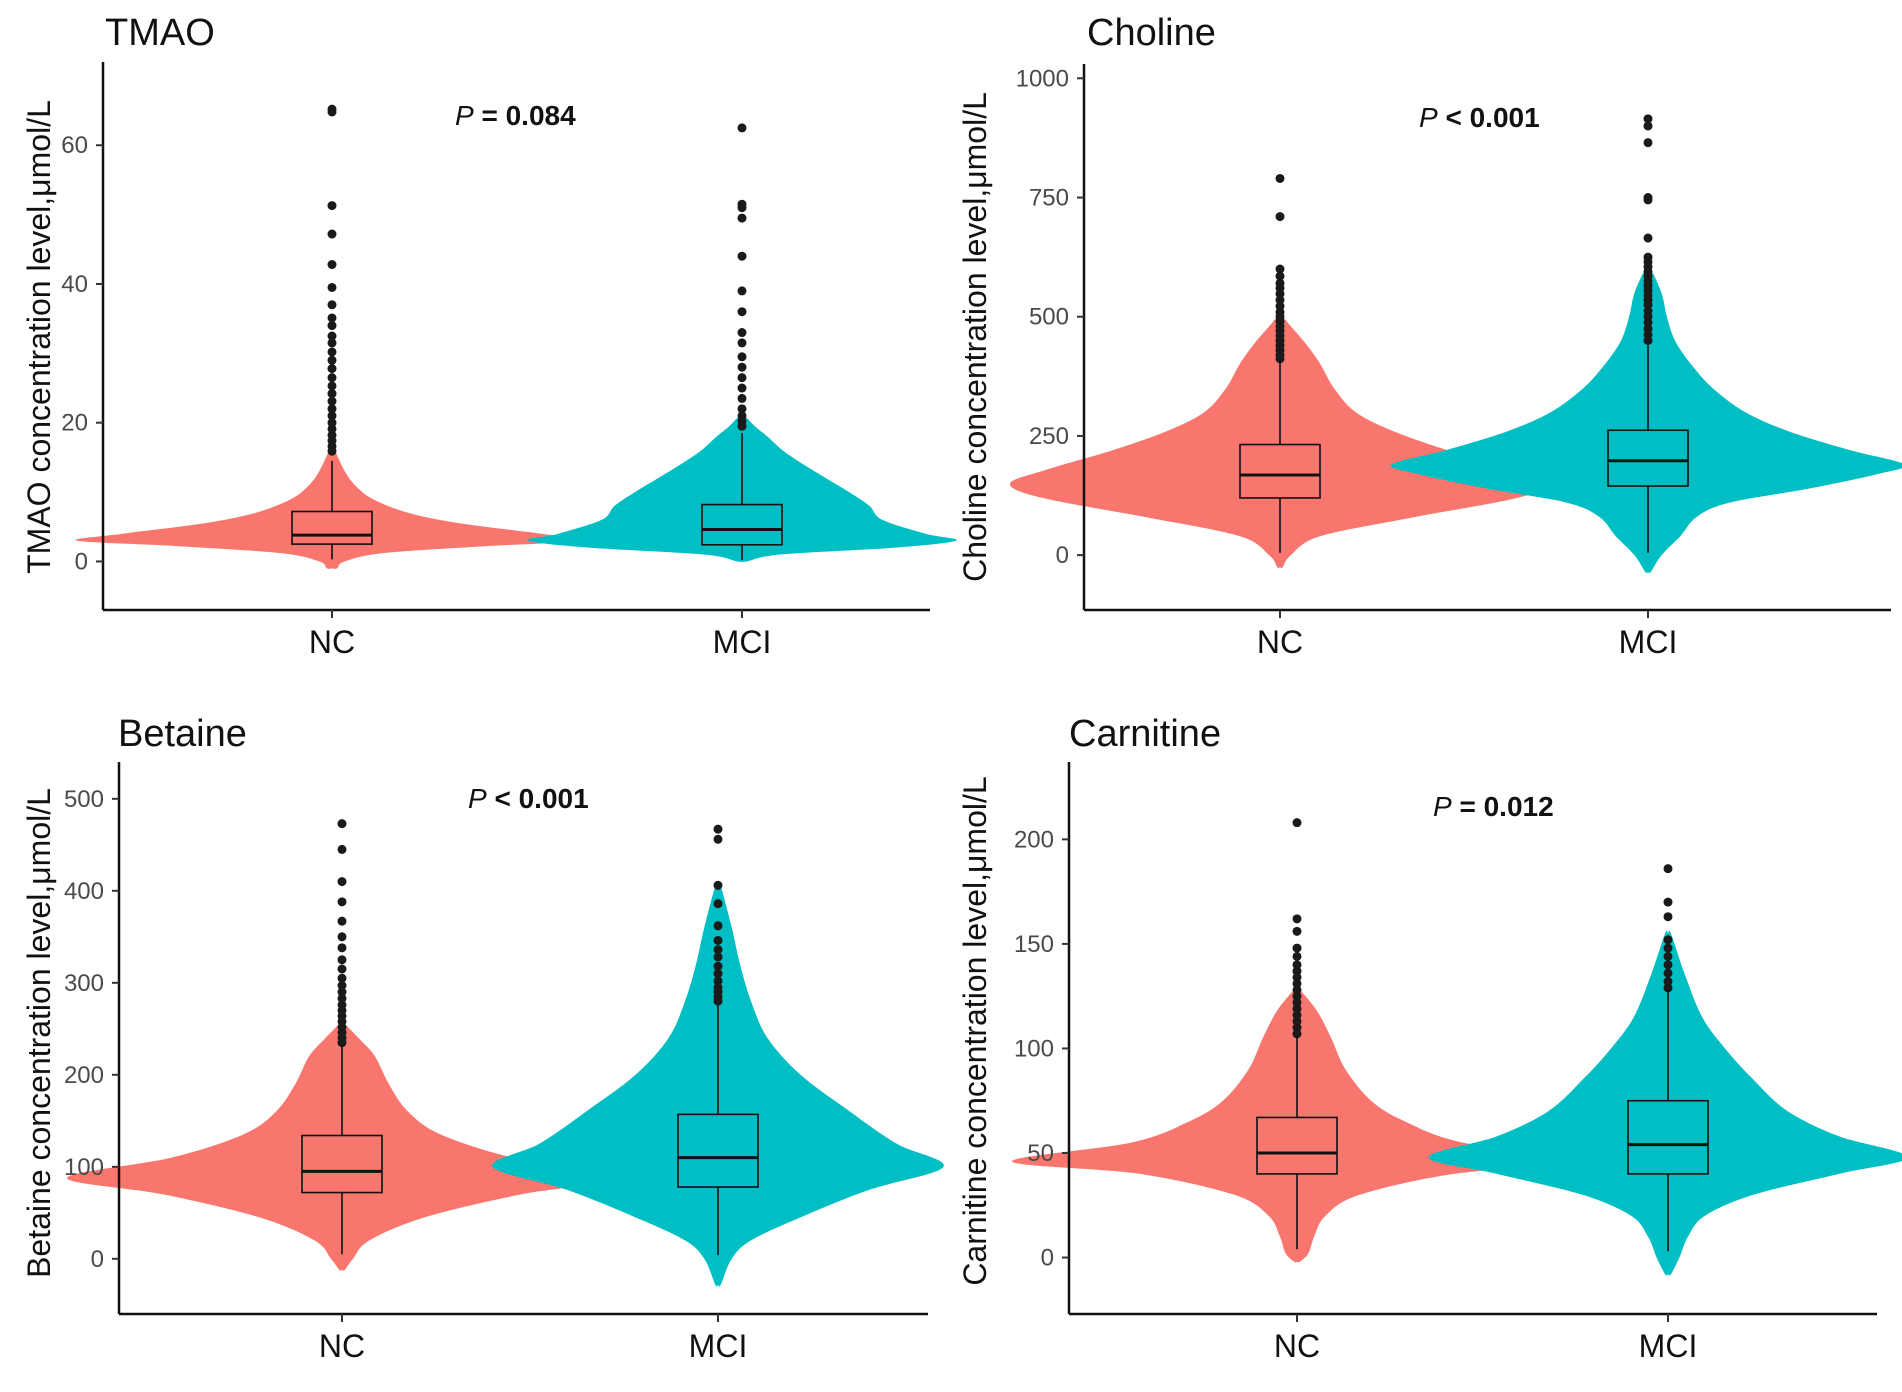 This screenshot has width=1902, height=1392. I want to click on p-value-annotation: P = 0.012, so click(1493, 806).